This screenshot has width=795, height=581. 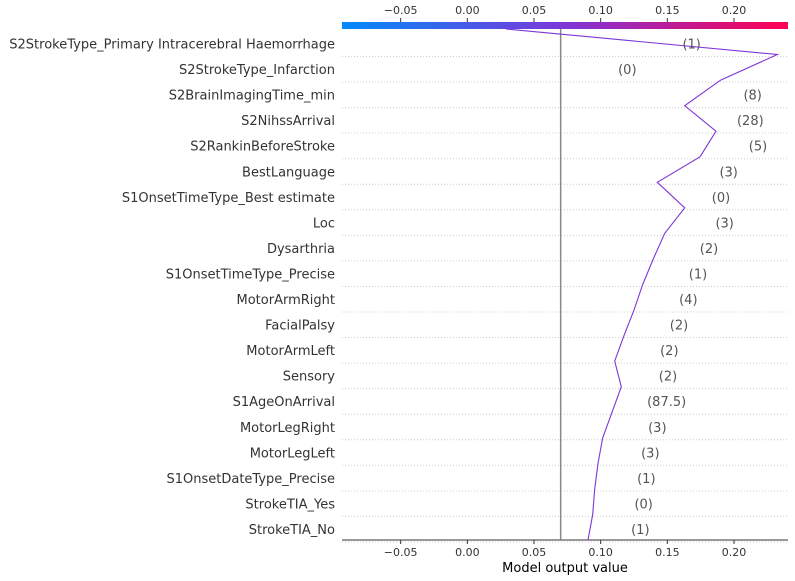 I want to click on feature-value-label: (28), so click(x=750, y=121).